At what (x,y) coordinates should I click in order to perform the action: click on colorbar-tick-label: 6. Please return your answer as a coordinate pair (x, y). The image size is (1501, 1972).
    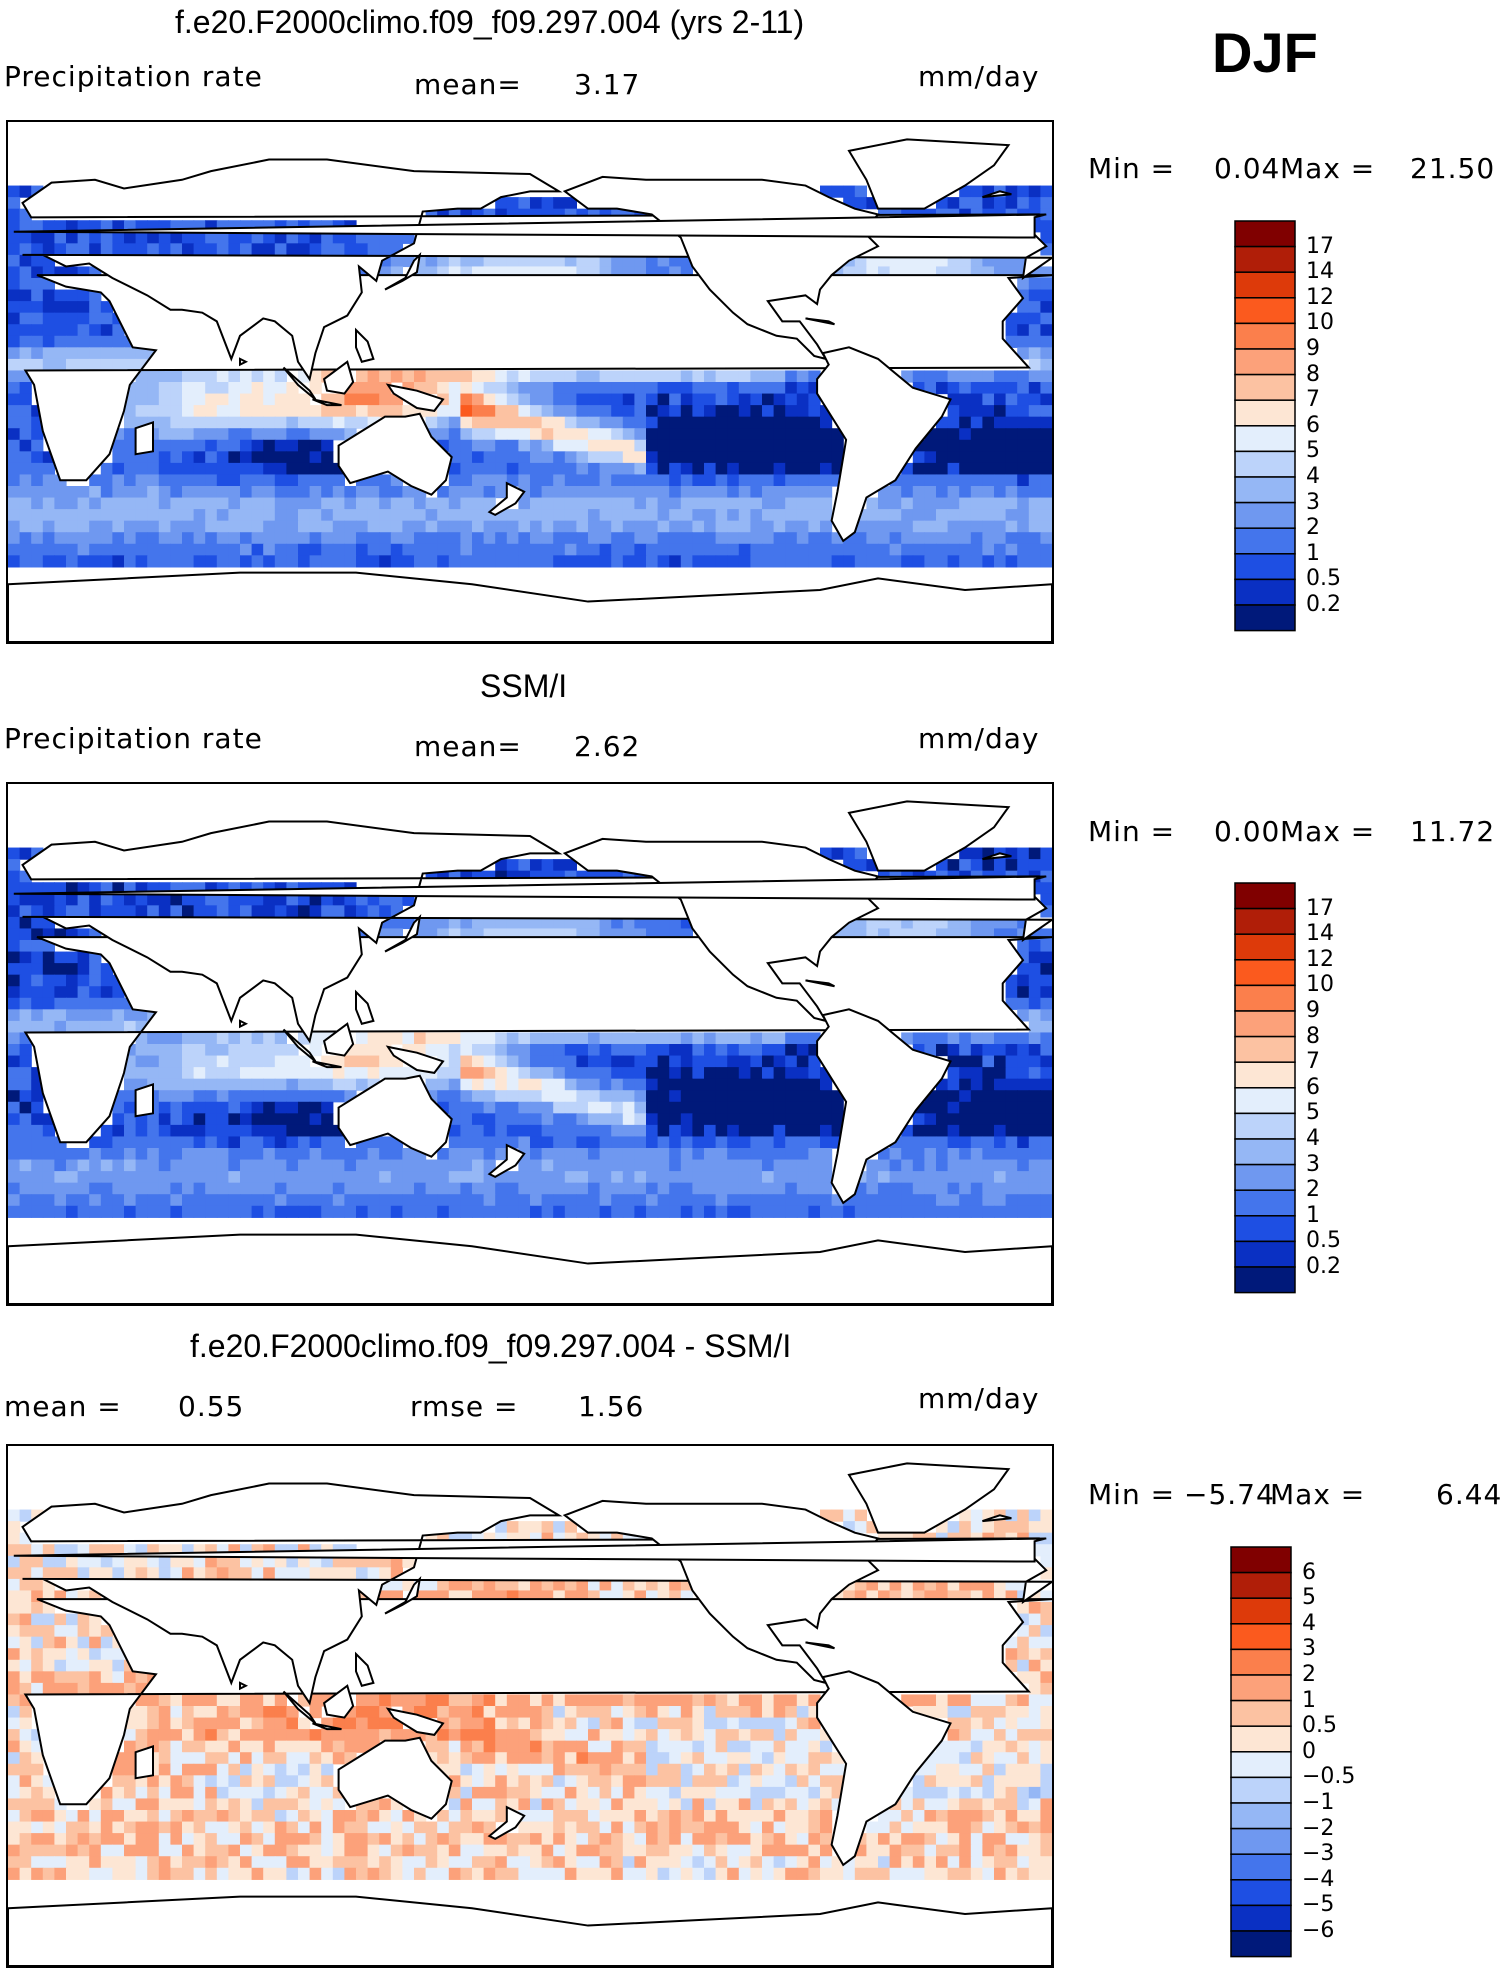
    Looking at the image, I should click on (1313, 1087).